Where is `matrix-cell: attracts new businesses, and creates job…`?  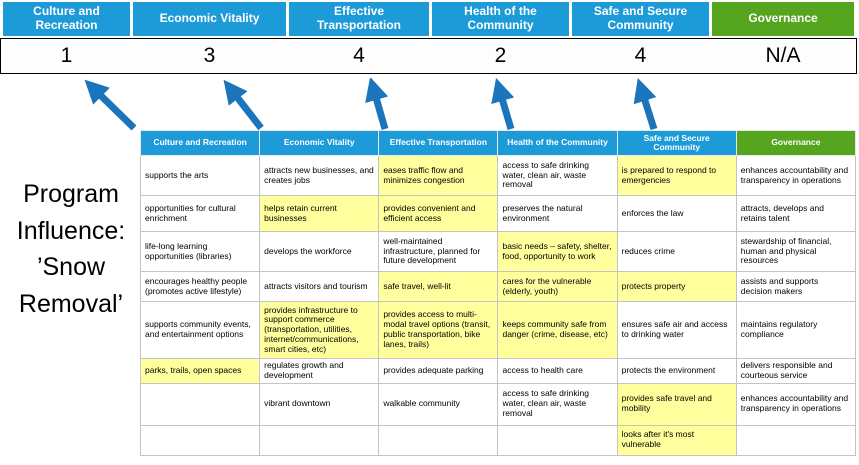
matrix-cell: attracts new businesses, and creates job… is located at coordinates (319, 175).